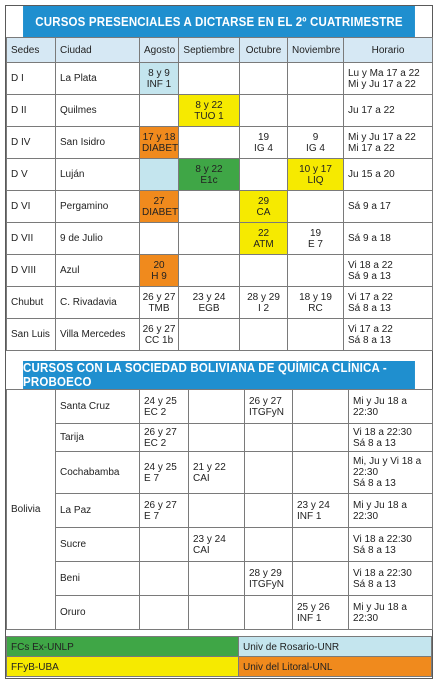  Describe the element at coordinates (31, 238) in the screenshot. I see `sede-cell: D VII` at that location.